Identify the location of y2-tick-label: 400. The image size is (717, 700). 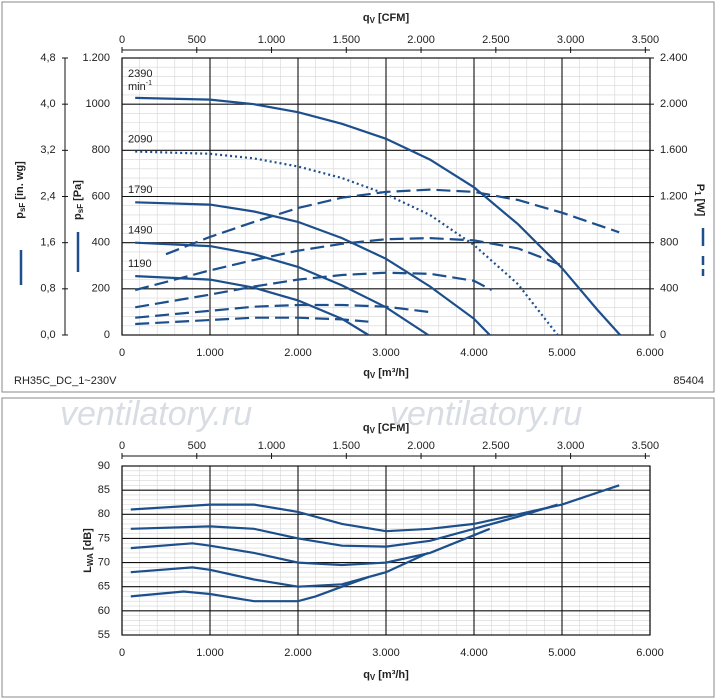
(669, 289).